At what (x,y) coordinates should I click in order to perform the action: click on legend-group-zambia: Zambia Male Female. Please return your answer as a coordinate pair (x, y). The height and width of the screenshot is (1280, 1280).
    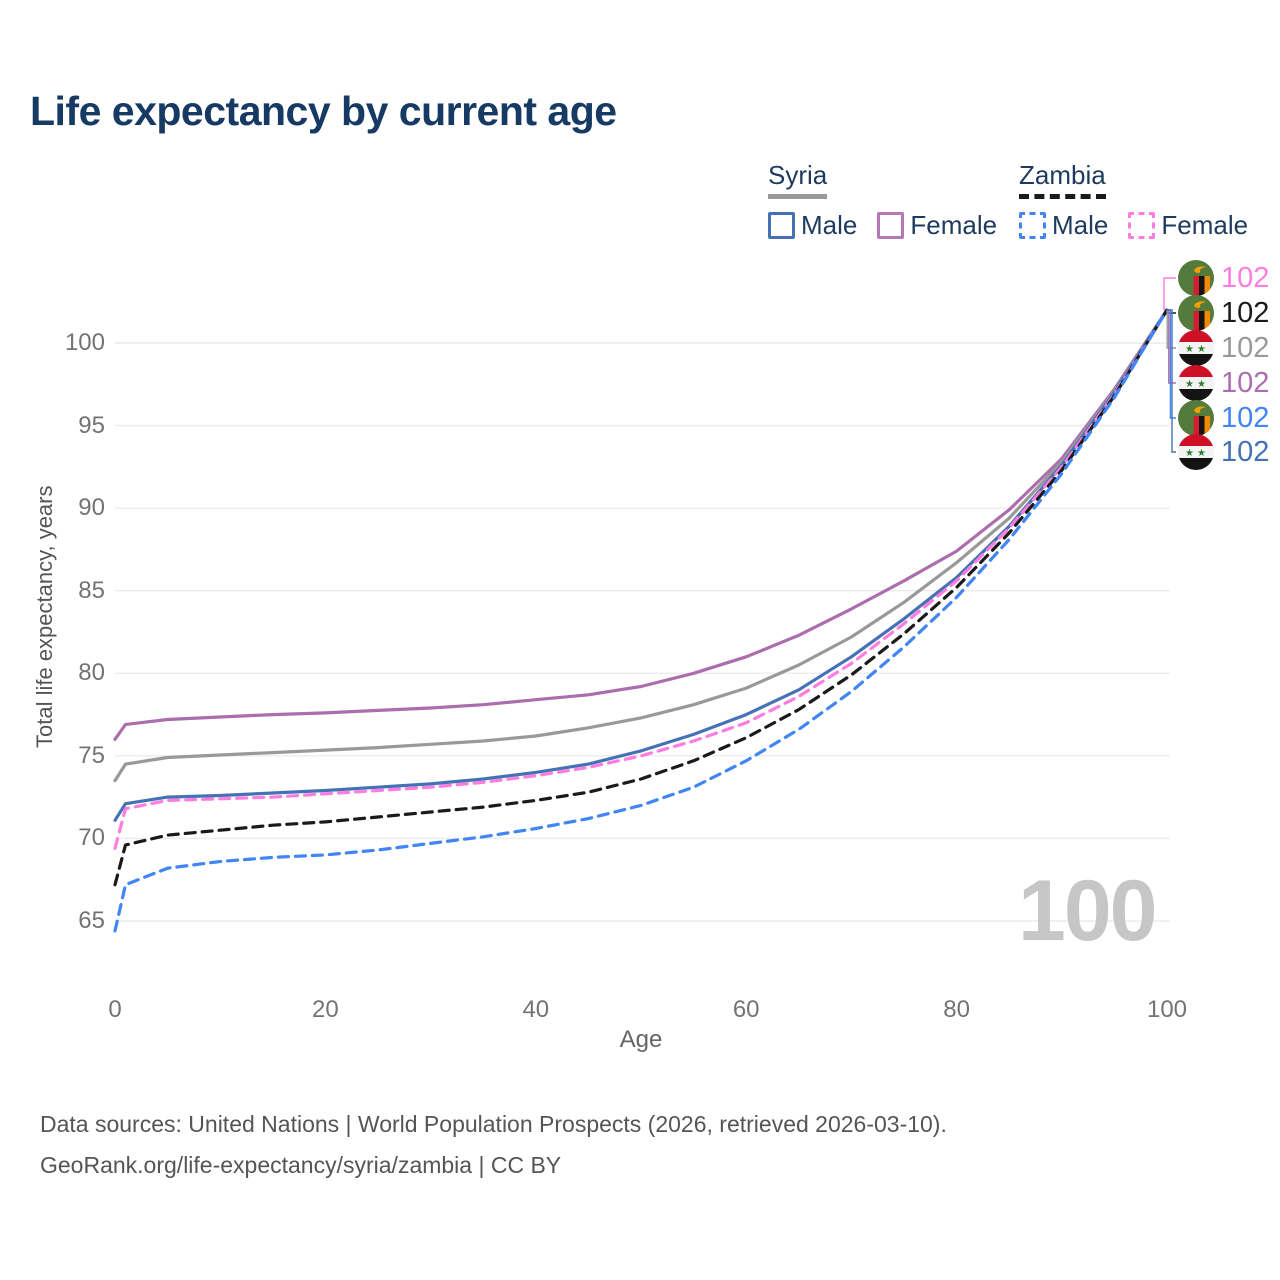
    Looking at the image, I should click on (1133, 200).